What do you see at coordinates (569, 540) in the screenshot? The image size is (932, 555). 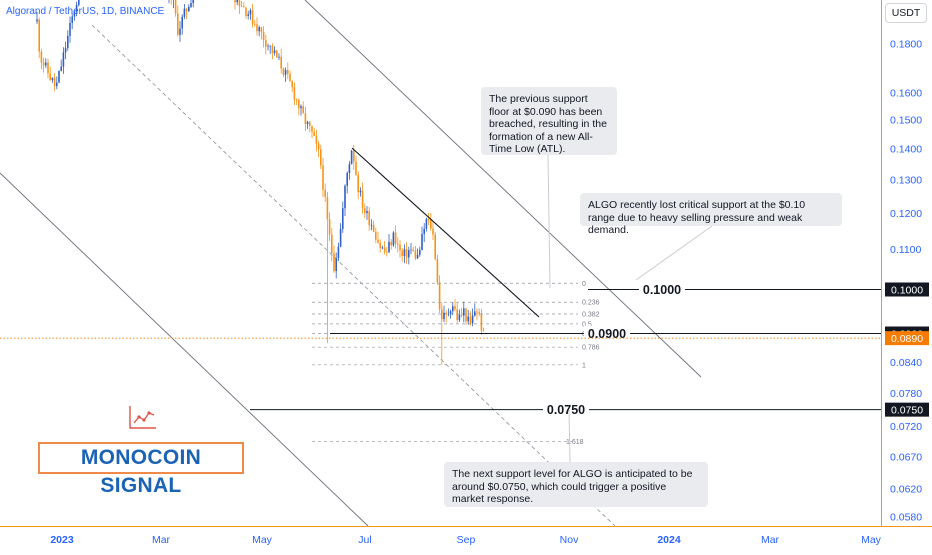 I see `time-tick-5: Nov` at bounding box center [569, 540].